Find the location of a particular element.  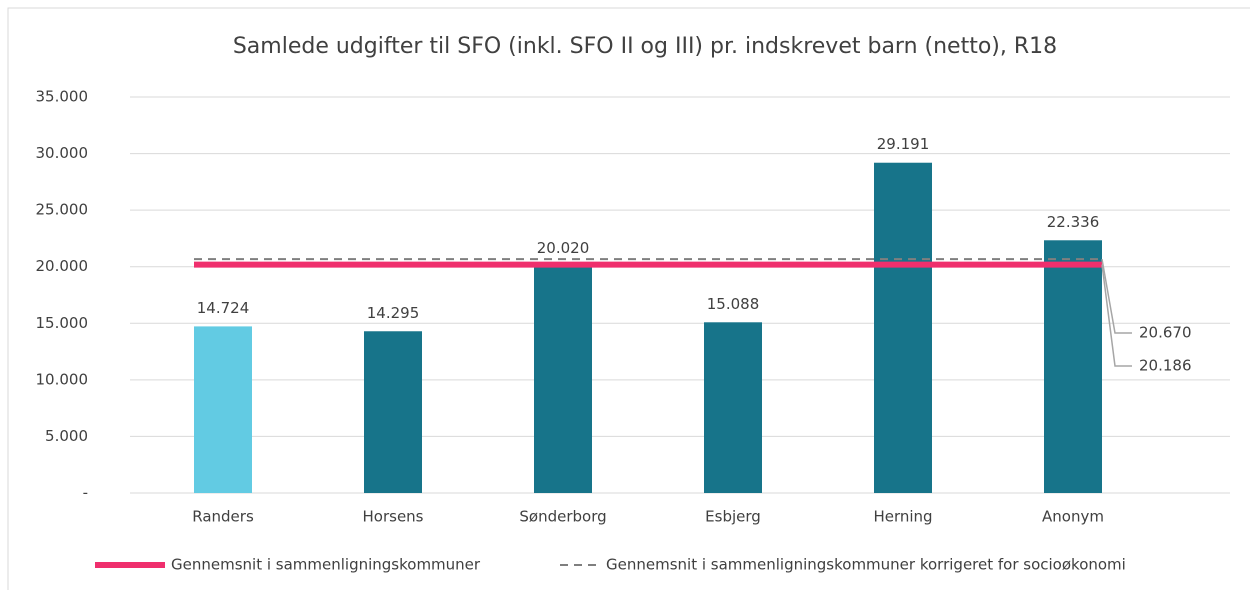

value-label: 22.336 is located at coordinates (1073, 222).